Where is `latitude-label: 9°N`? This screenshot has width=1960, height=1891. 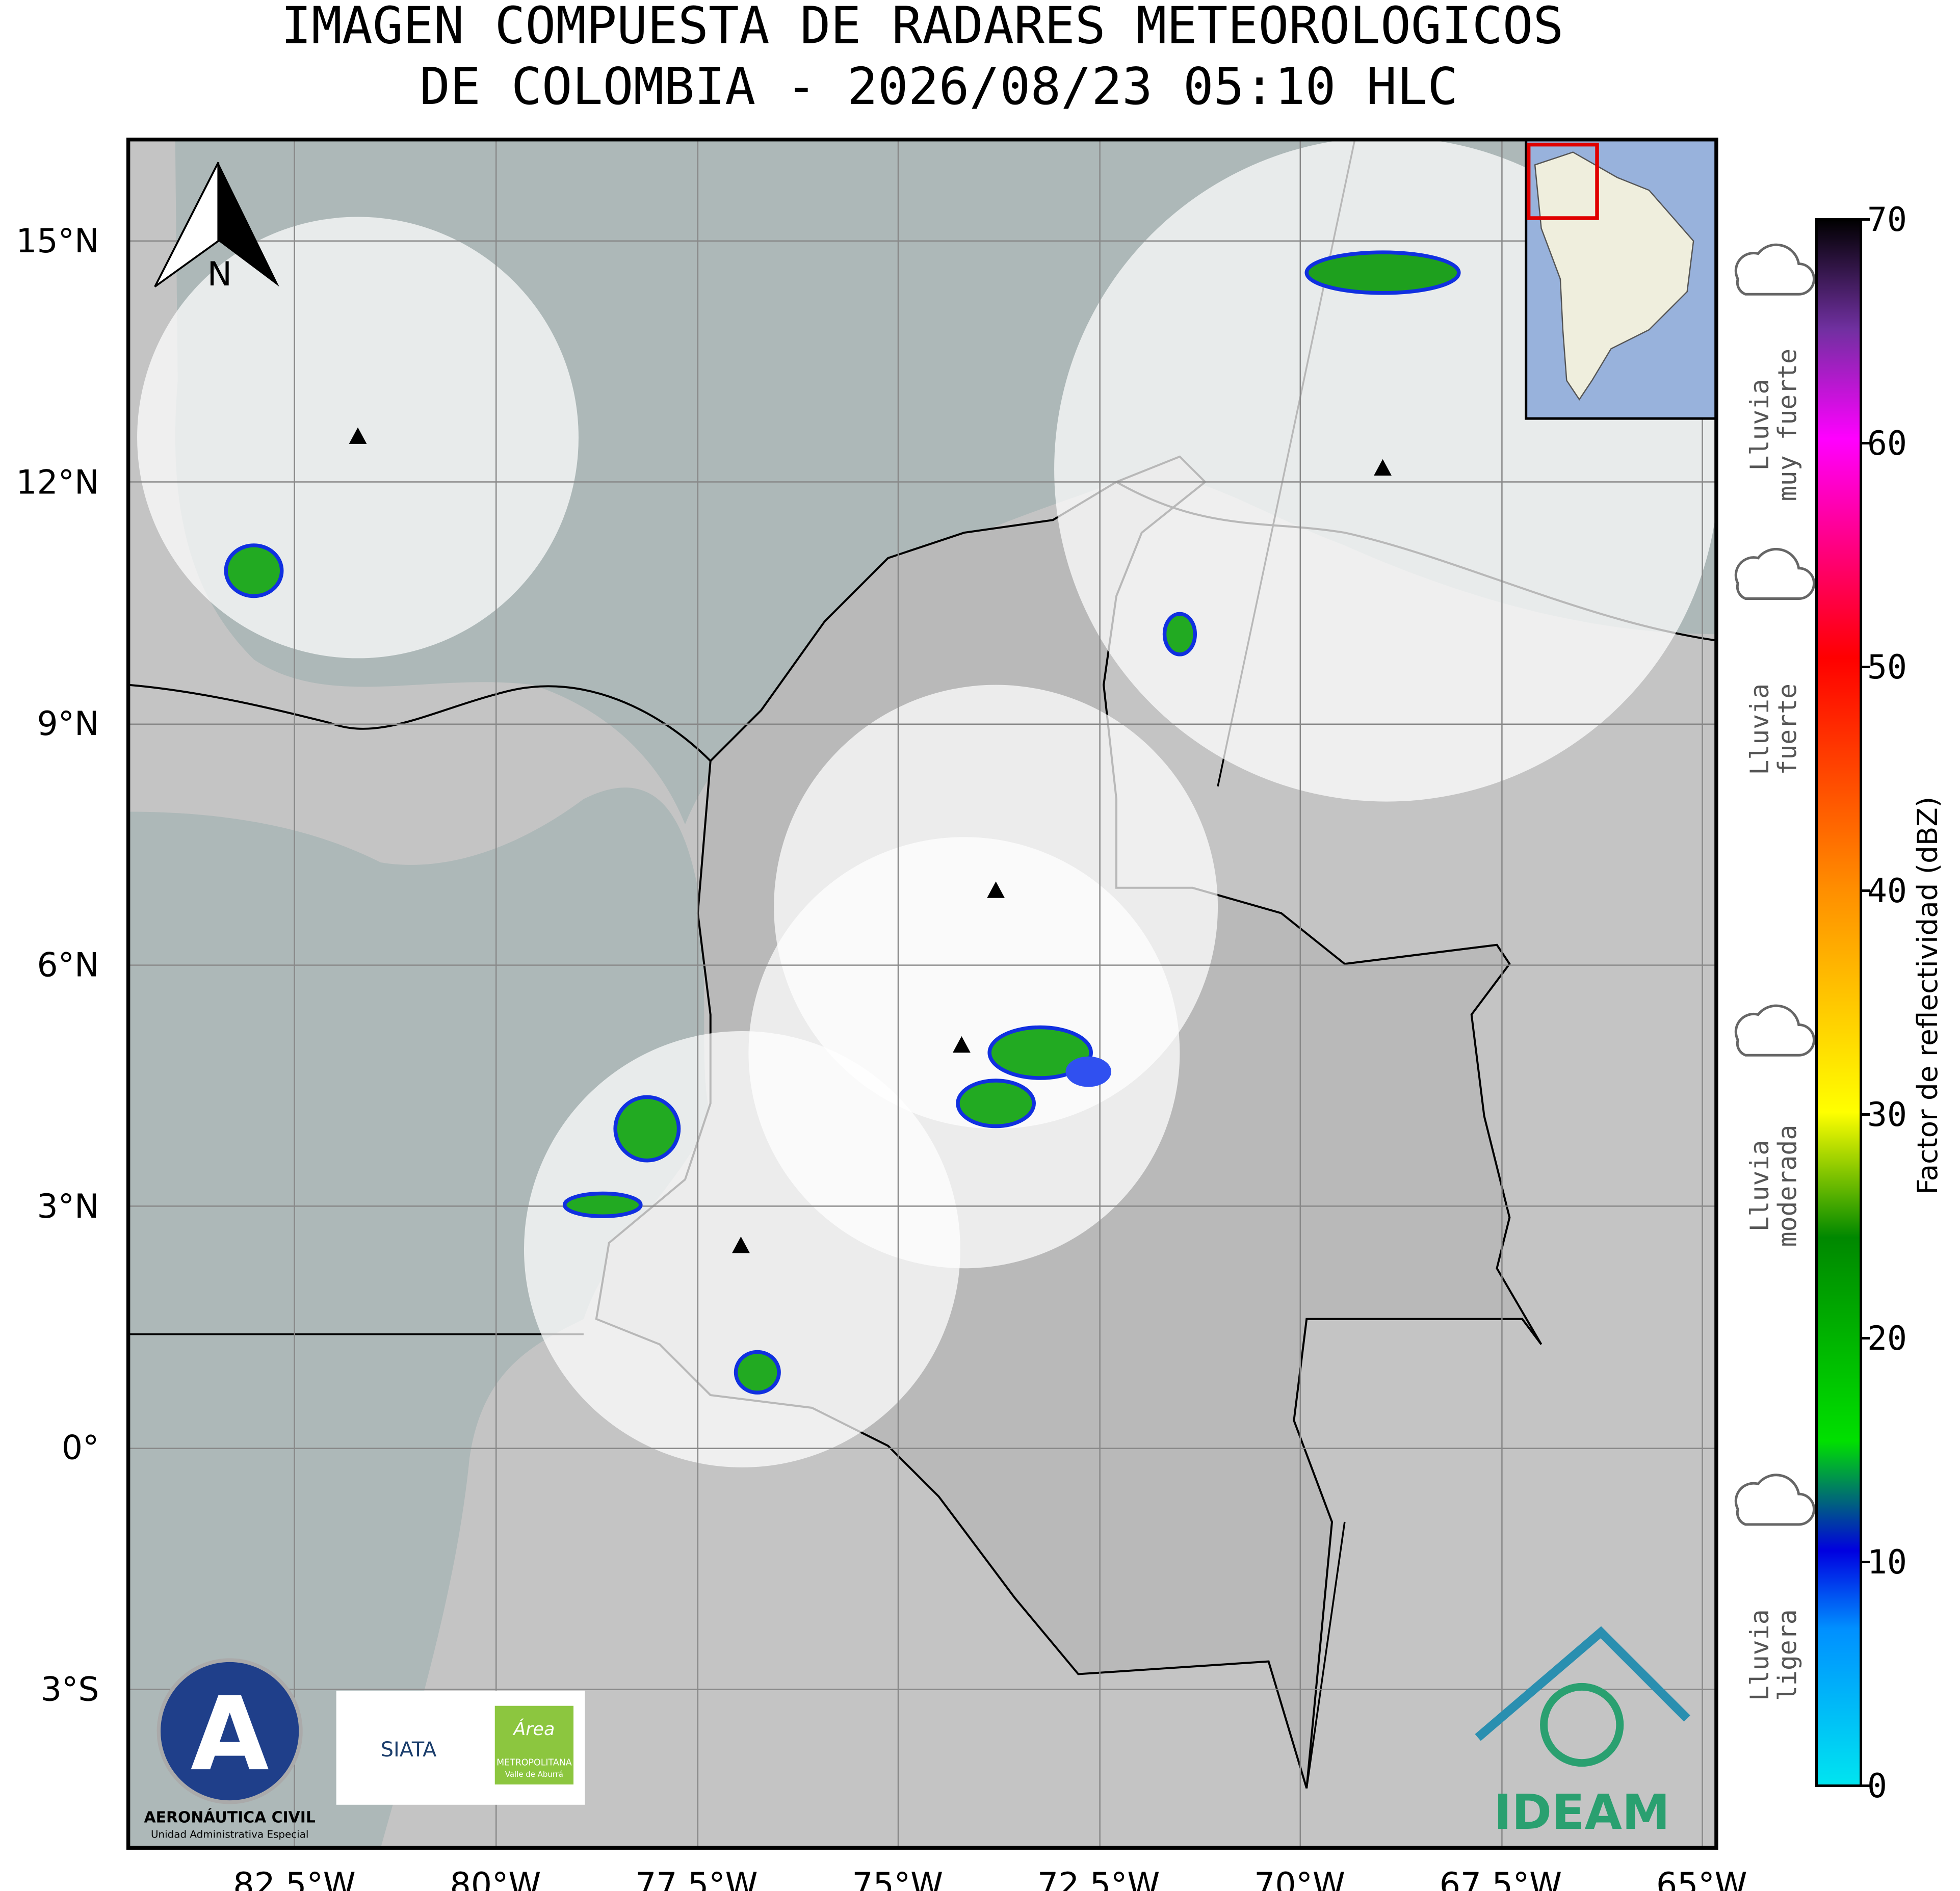 latitude-label: 9°N is located at coordinates (68, 724).